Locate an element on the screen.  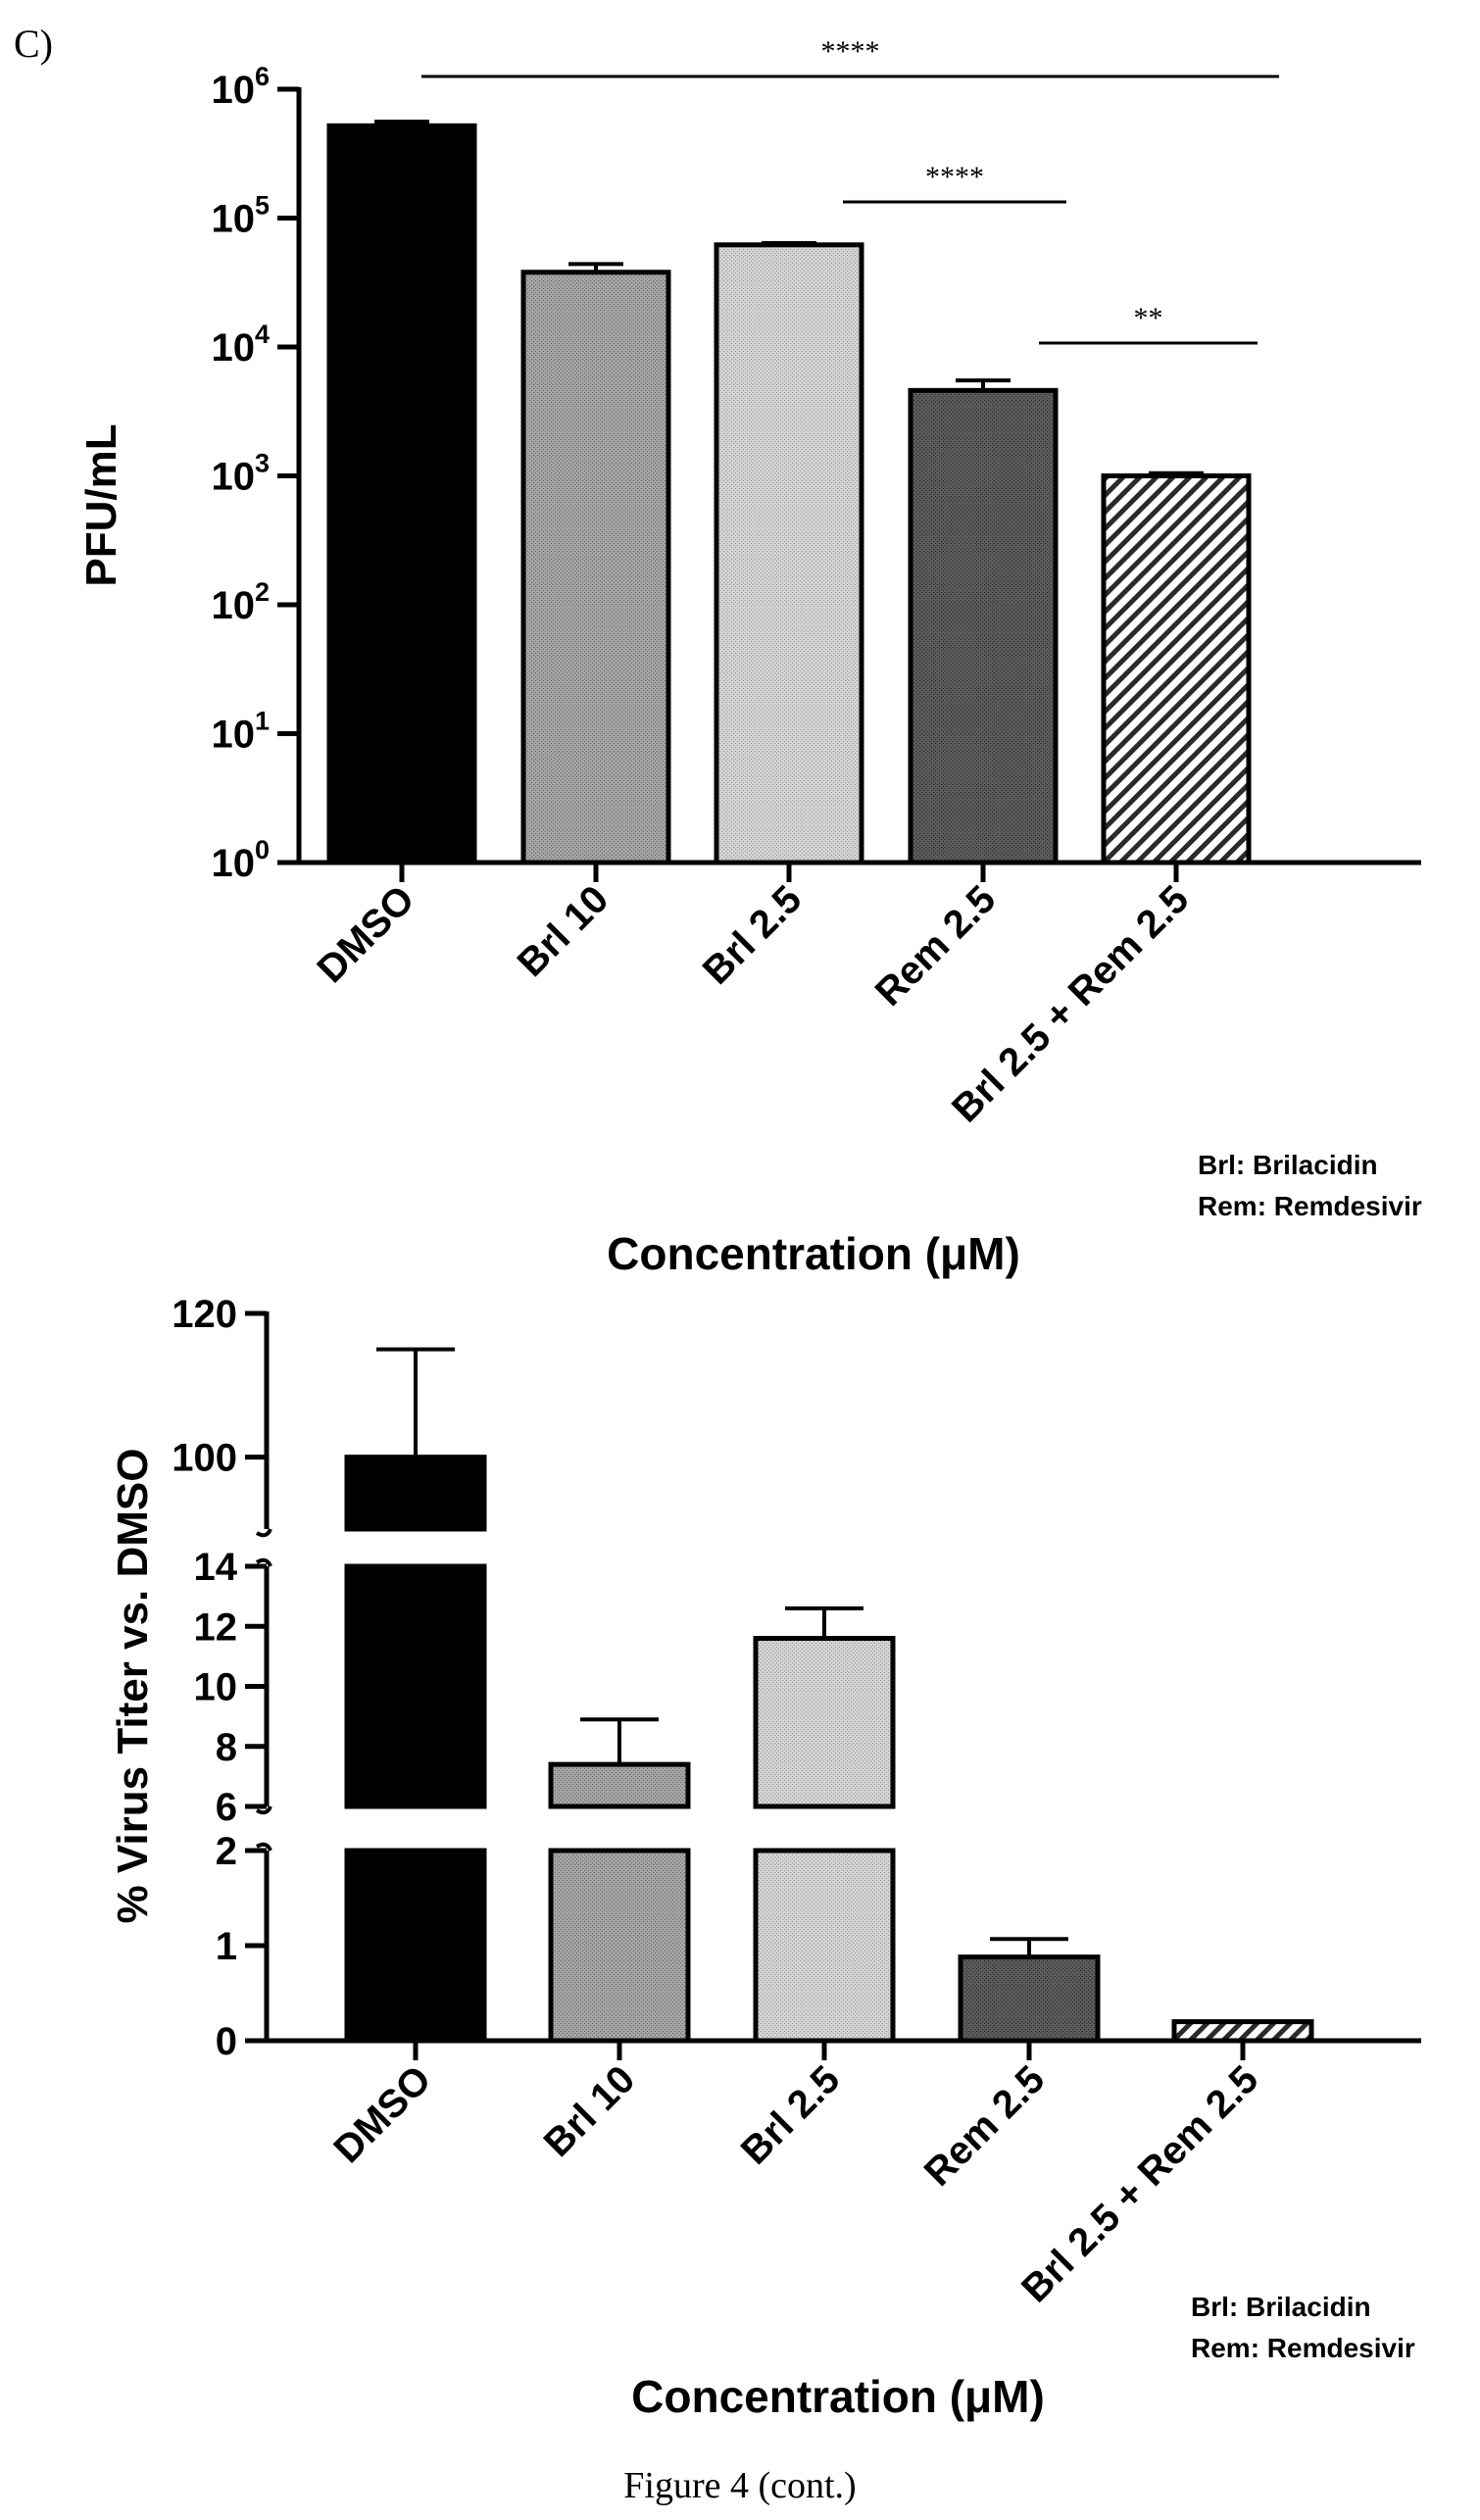
y-tick-label: 106 is located at coordinates (240, 87).